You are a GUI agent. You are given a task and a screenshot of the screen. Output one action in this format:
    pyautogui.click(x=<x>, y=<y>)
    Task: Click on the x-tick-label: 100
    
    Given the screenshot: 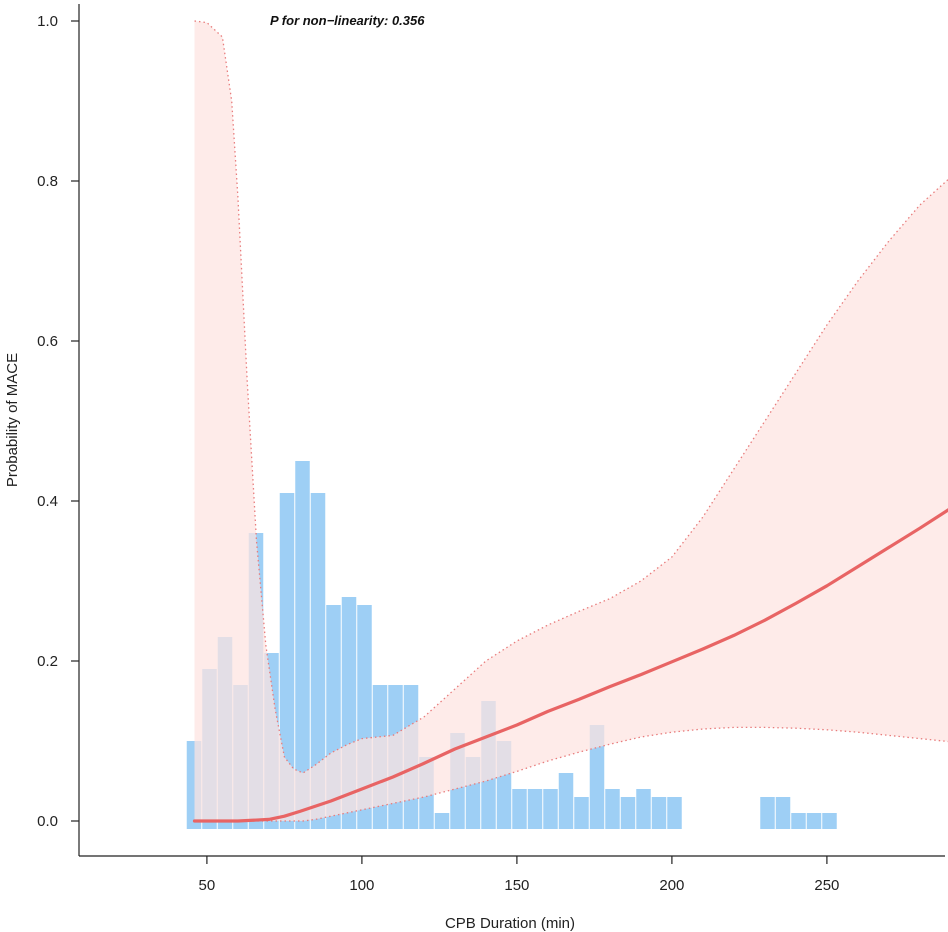 What is the action you would take?
    pyautogui.click(x=361, y=885)
    